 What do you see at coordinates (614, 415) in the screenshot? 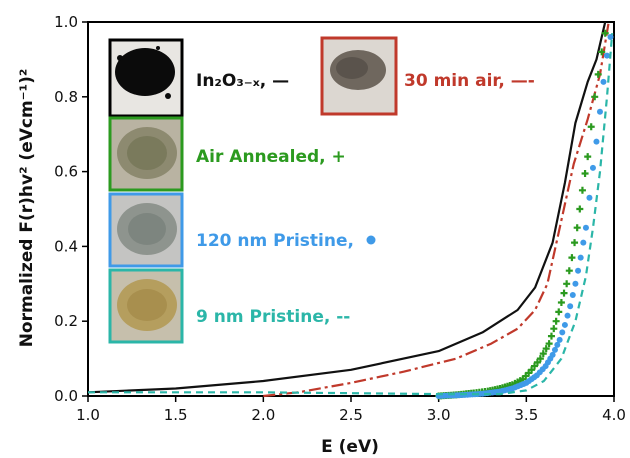
I see `x-tick-label: 4.0` at bounding box center [614, 415].